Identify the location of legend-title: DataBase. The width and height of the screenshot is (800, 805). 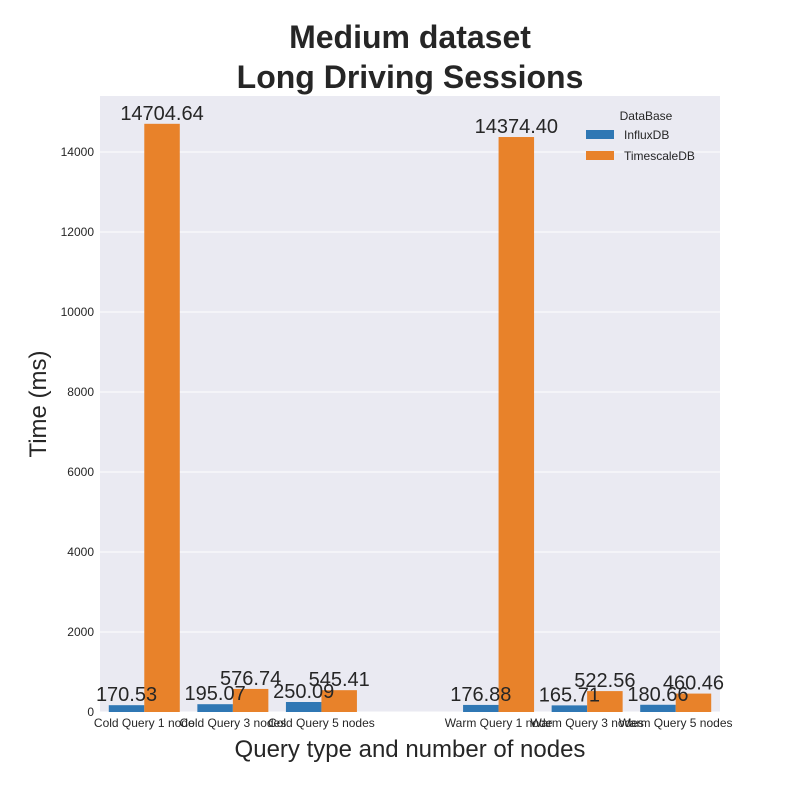
(646, 116).